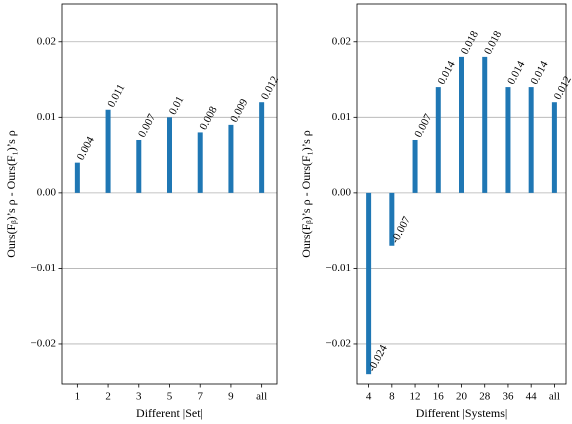 This screenshot has height=424, width=572. I want to click on x-tick-label: 3, so click(139, 397).